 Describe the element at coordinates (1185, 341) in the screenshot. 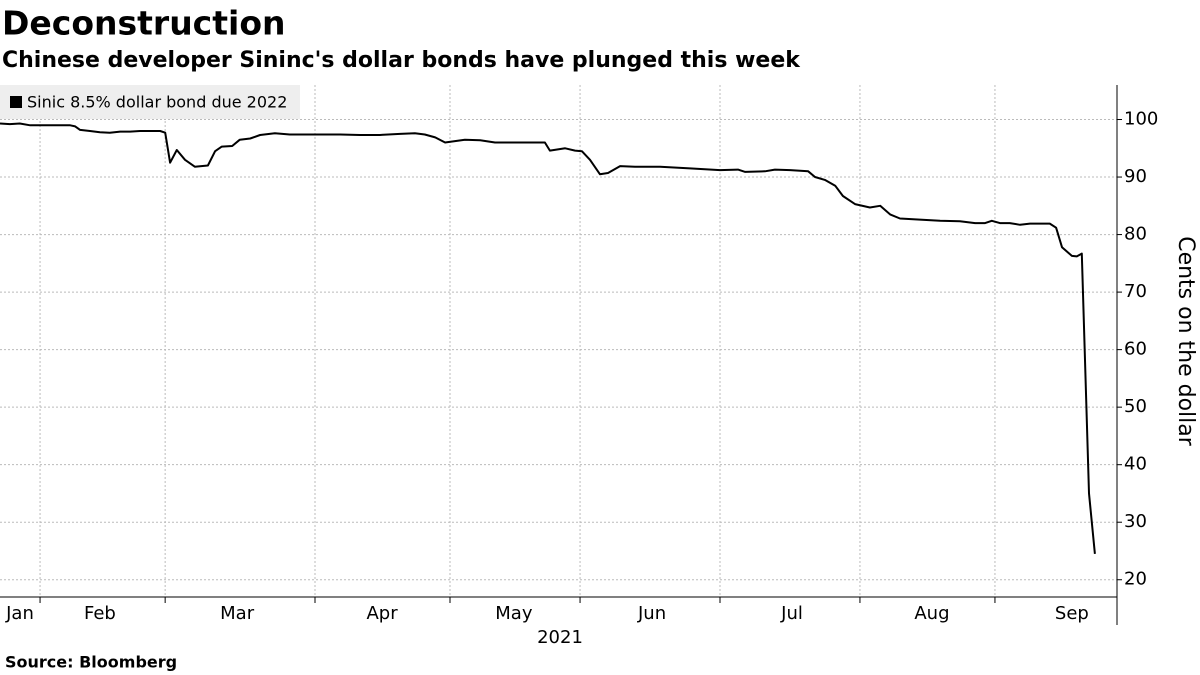

I see `y-axis-label: Cents on the dollar` at that location.